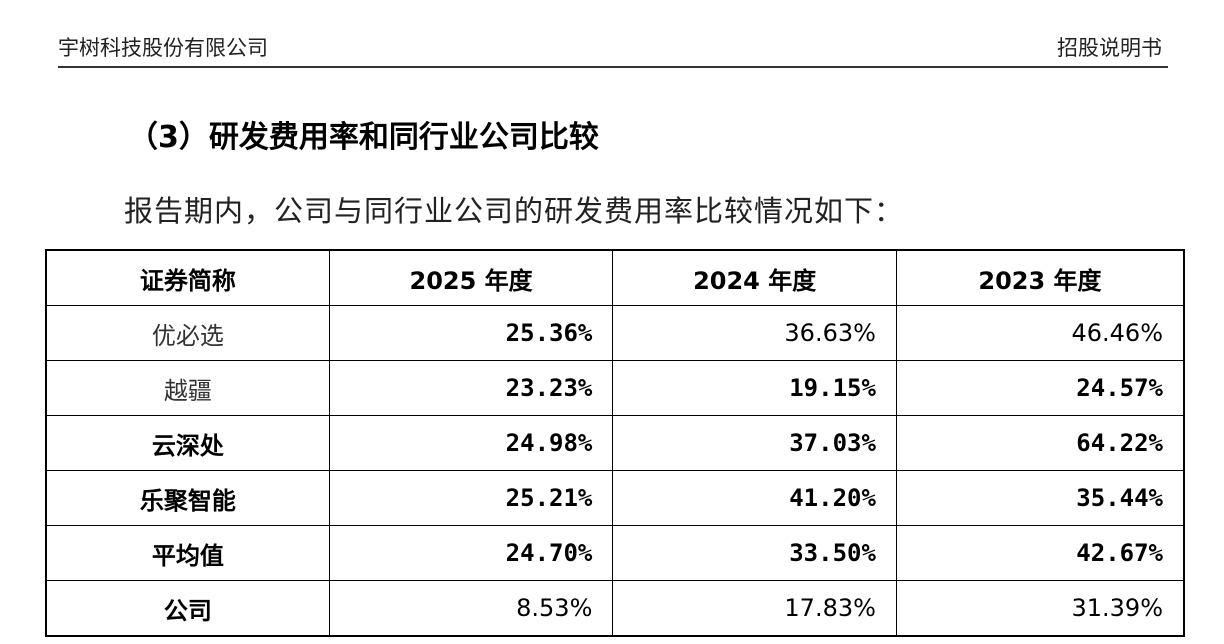  What do you see at coordinates (1040, 553) in the screenshot?
I see `cell-2023: 42.67%` at bounding box center [1040, 553].